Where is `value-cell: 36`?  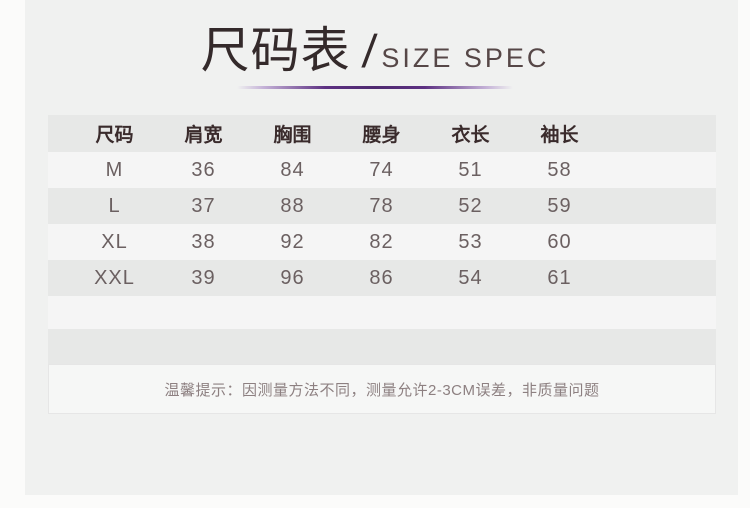 value-cell: 36 is located at coordinates (203, 169).